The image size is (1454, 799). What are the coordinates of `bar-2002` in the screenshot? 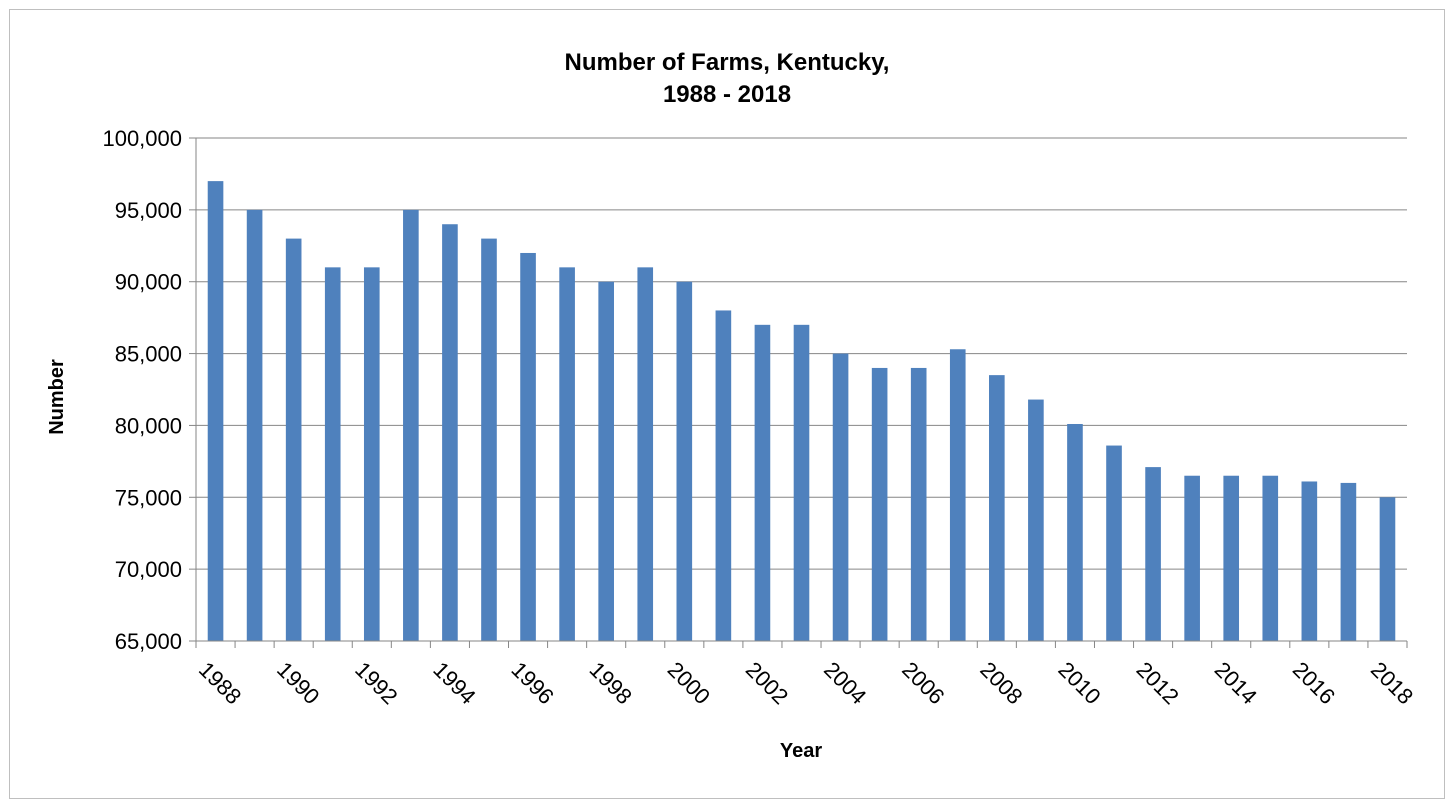 It's located at (762, 482).